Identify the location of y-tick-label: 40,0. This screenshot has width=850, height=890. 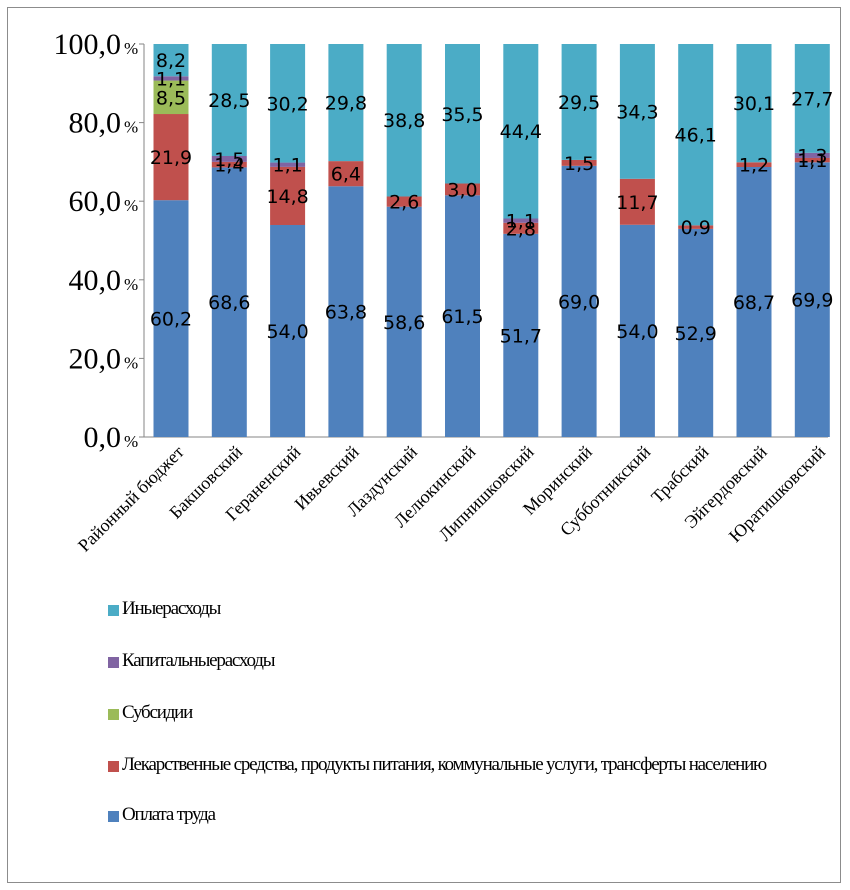
(95, 280).